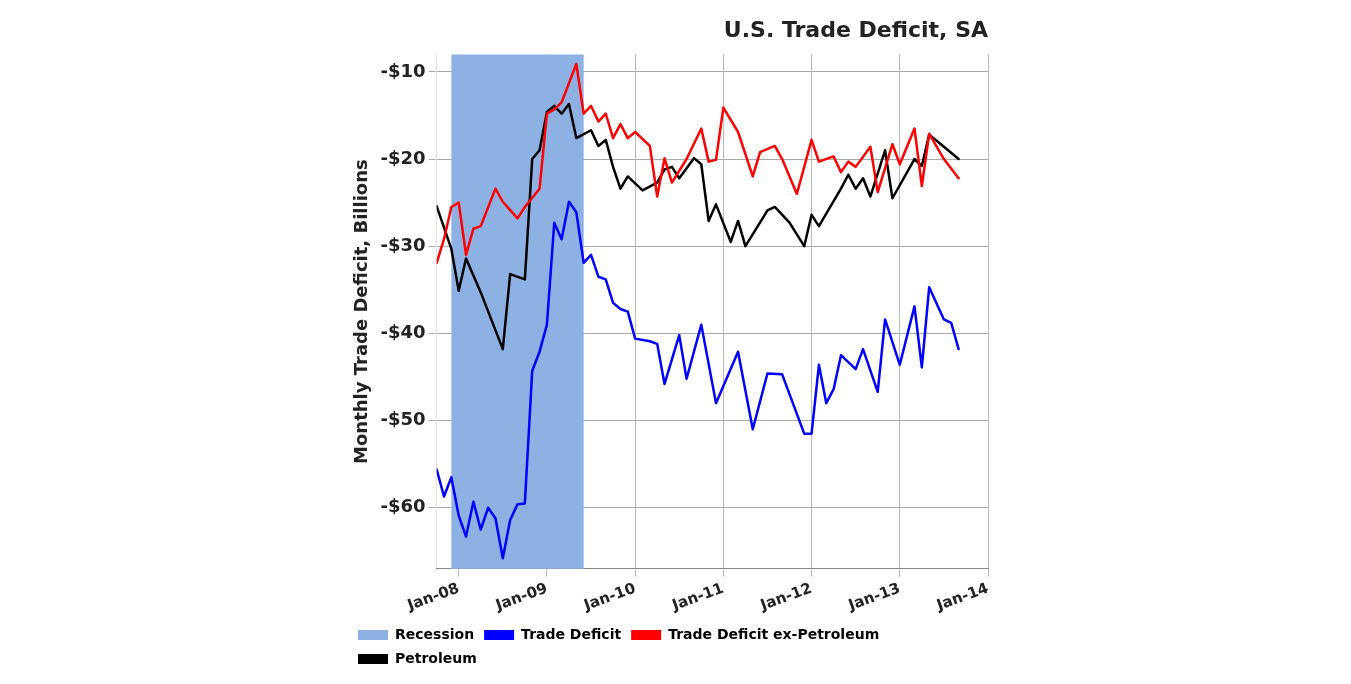 Image resolution: width=1351 pixels, height=684 pixels. What do you see at coordinates (403, 70) in the screenshot?
I see `y-tick-label: -$10` at bounding box center [403, 70].